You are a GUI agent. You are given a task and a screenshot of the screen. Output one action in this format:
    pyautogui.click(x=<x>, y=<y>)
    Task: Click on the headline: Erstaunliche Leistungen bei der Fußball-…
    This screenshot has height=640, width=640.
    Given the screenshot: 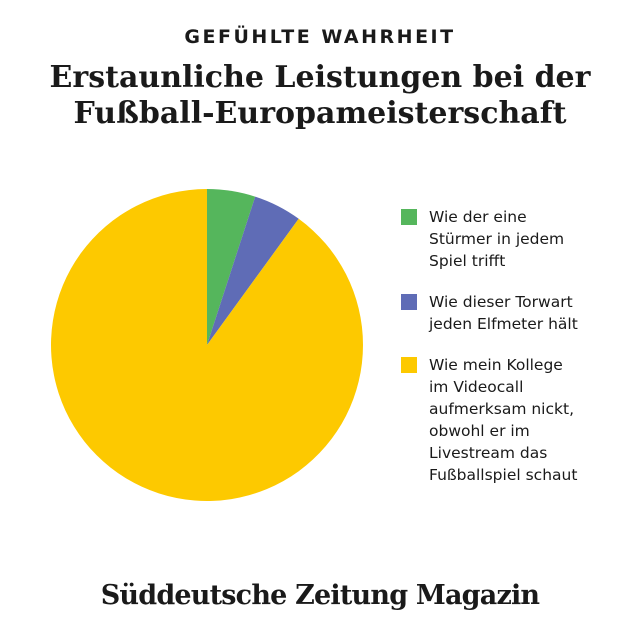 What is the action you would take?
    pyautogui.click(x=320, y=96)
    